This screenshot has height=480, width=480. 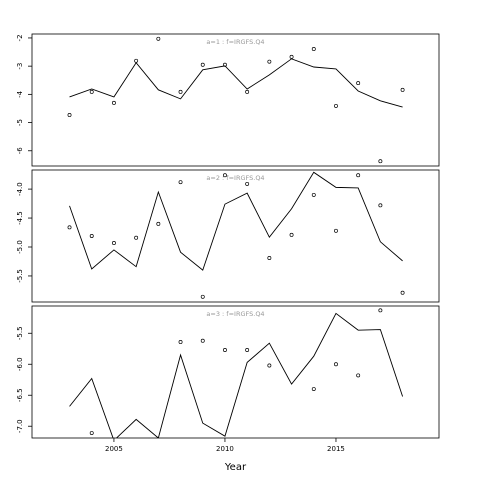 What do you see at coordinates (20, 218) in the screenshot?
I see `y-tick-label: -4.5` at bounding box center [20, 218].